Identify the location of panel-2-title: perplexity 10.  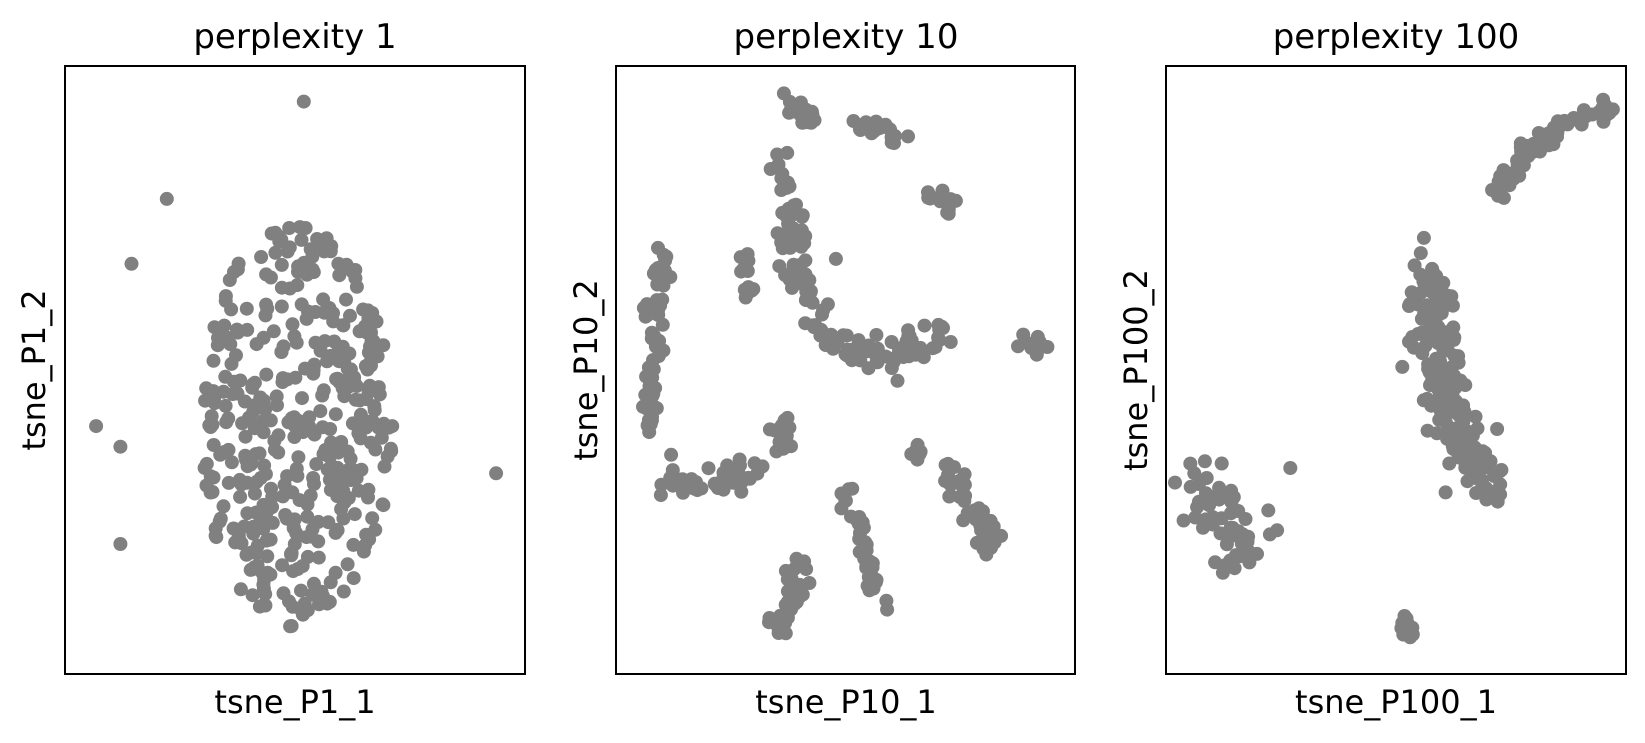
(846, 37).